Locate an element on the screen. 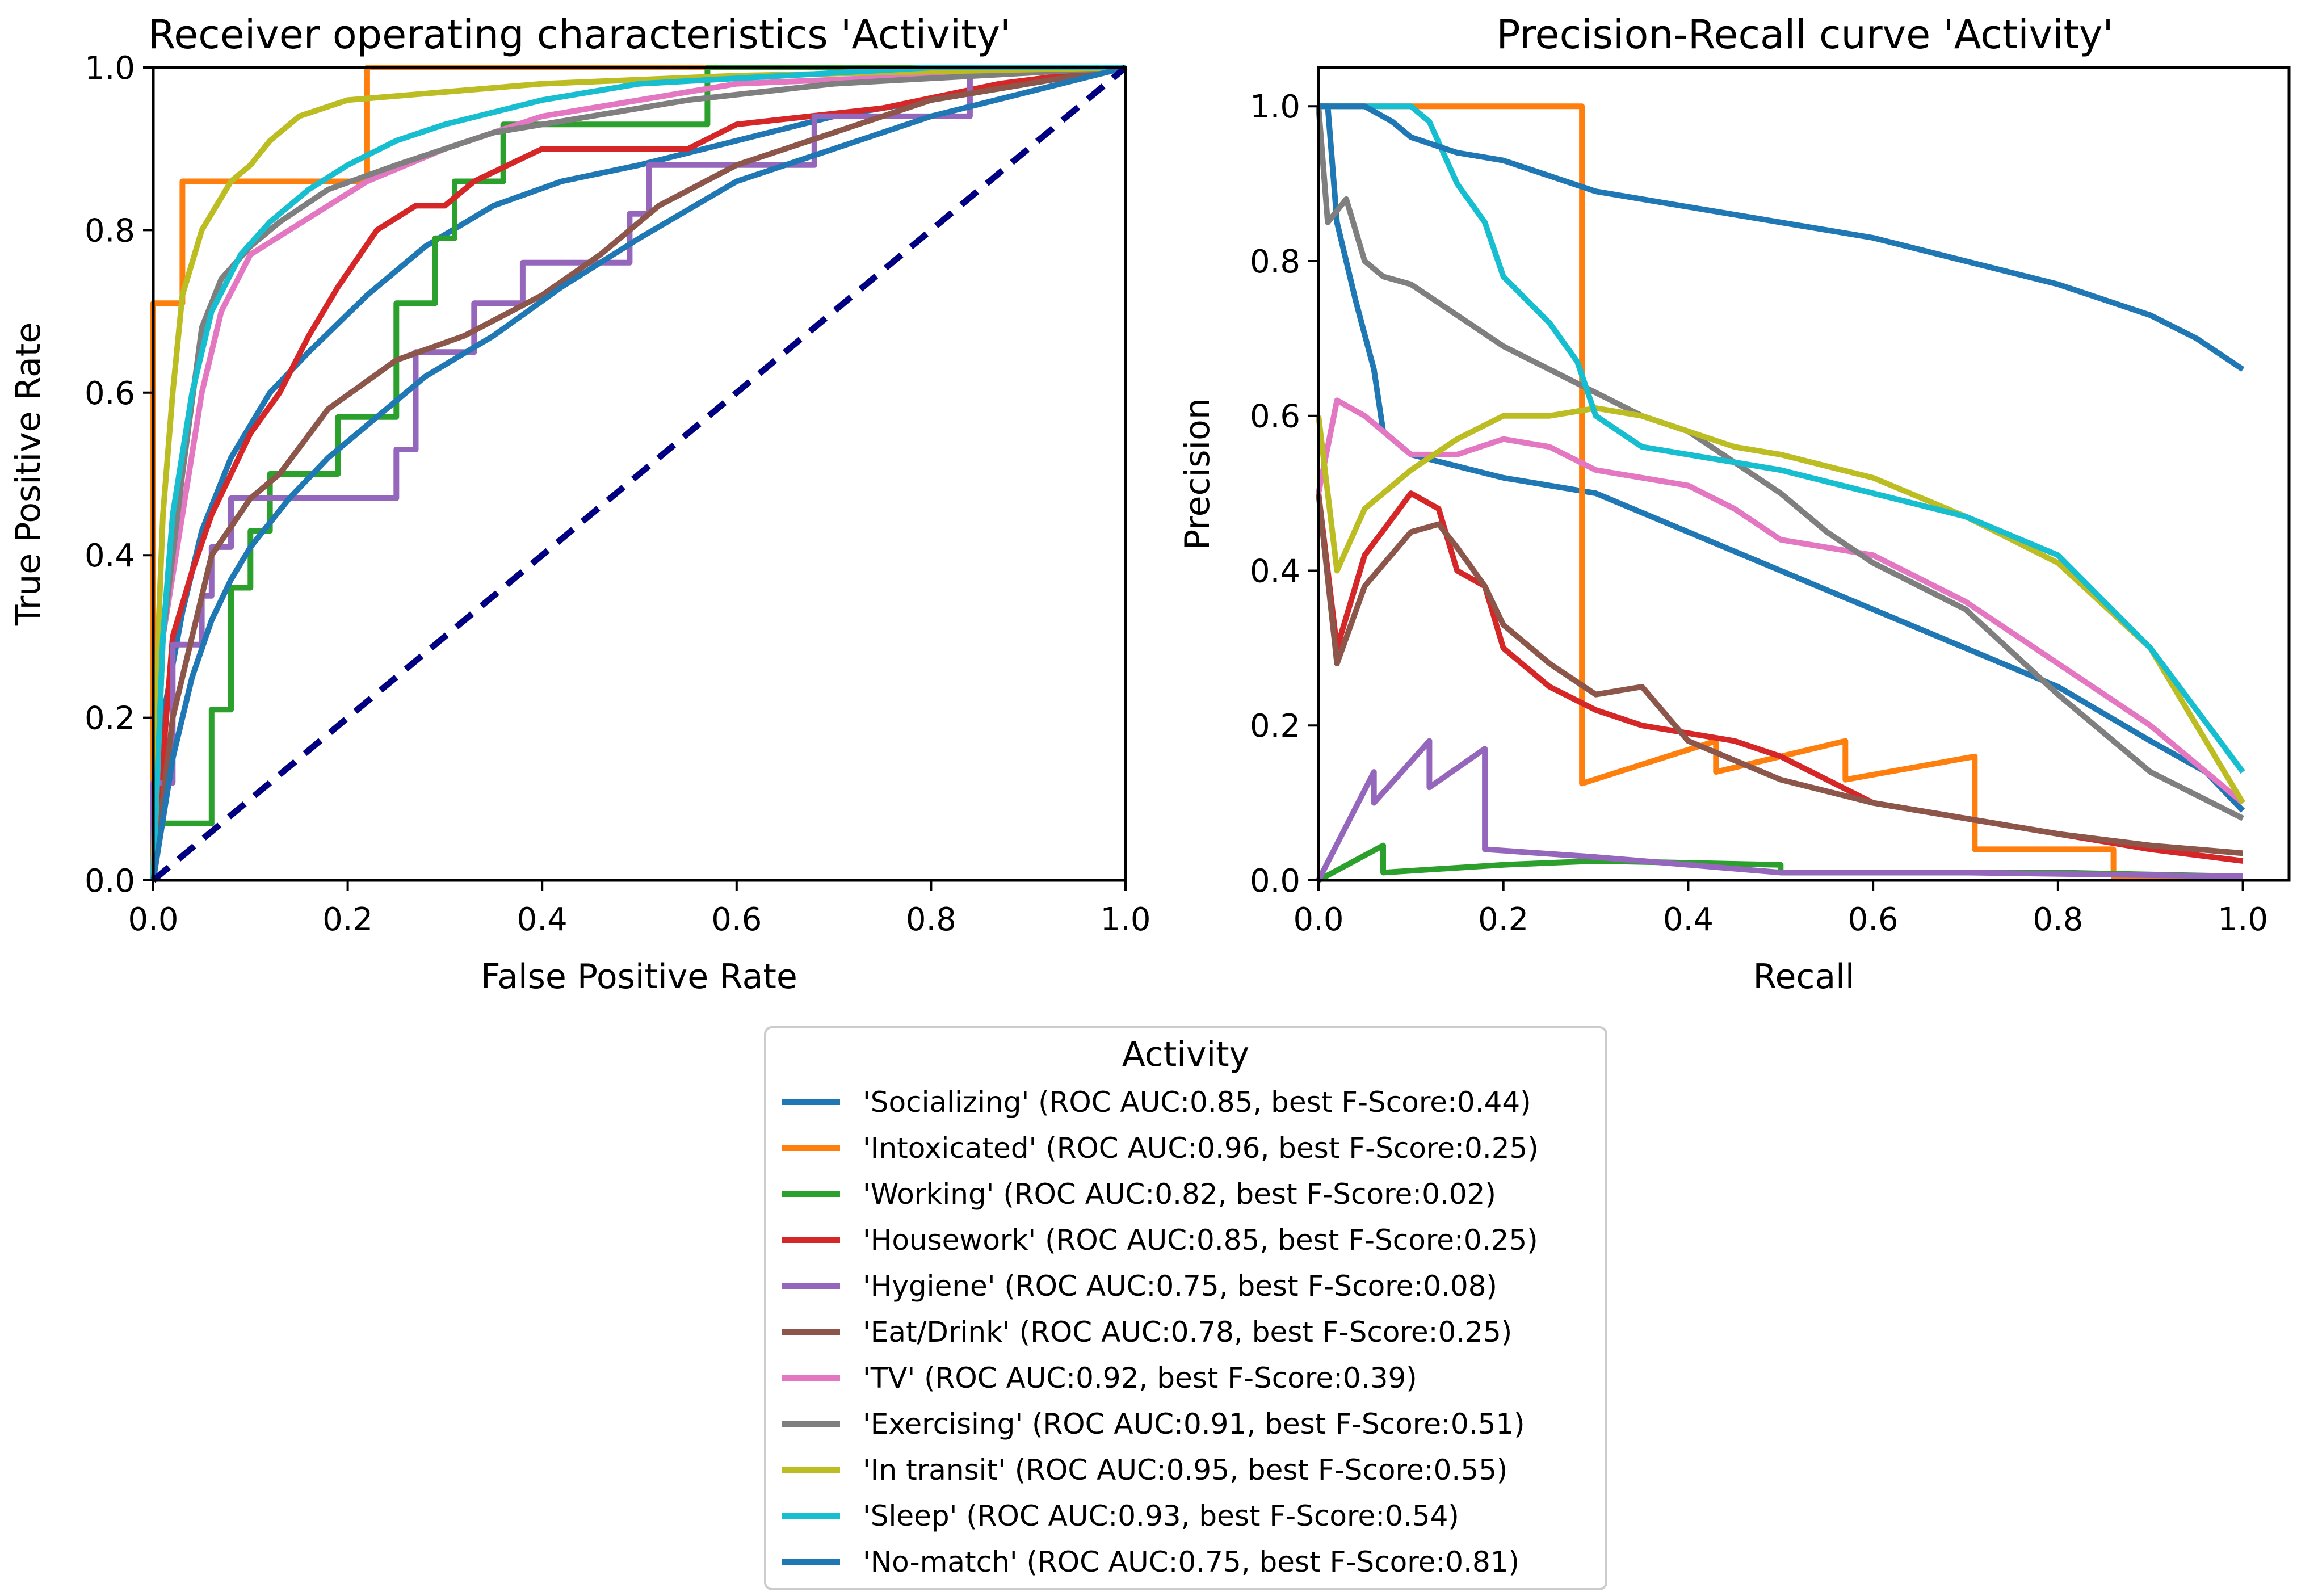 Image resolution: width=2297 pixels, height=1596 pixels. pr-x-tick-label: 0.6 is located at coordinates (1874, 919).